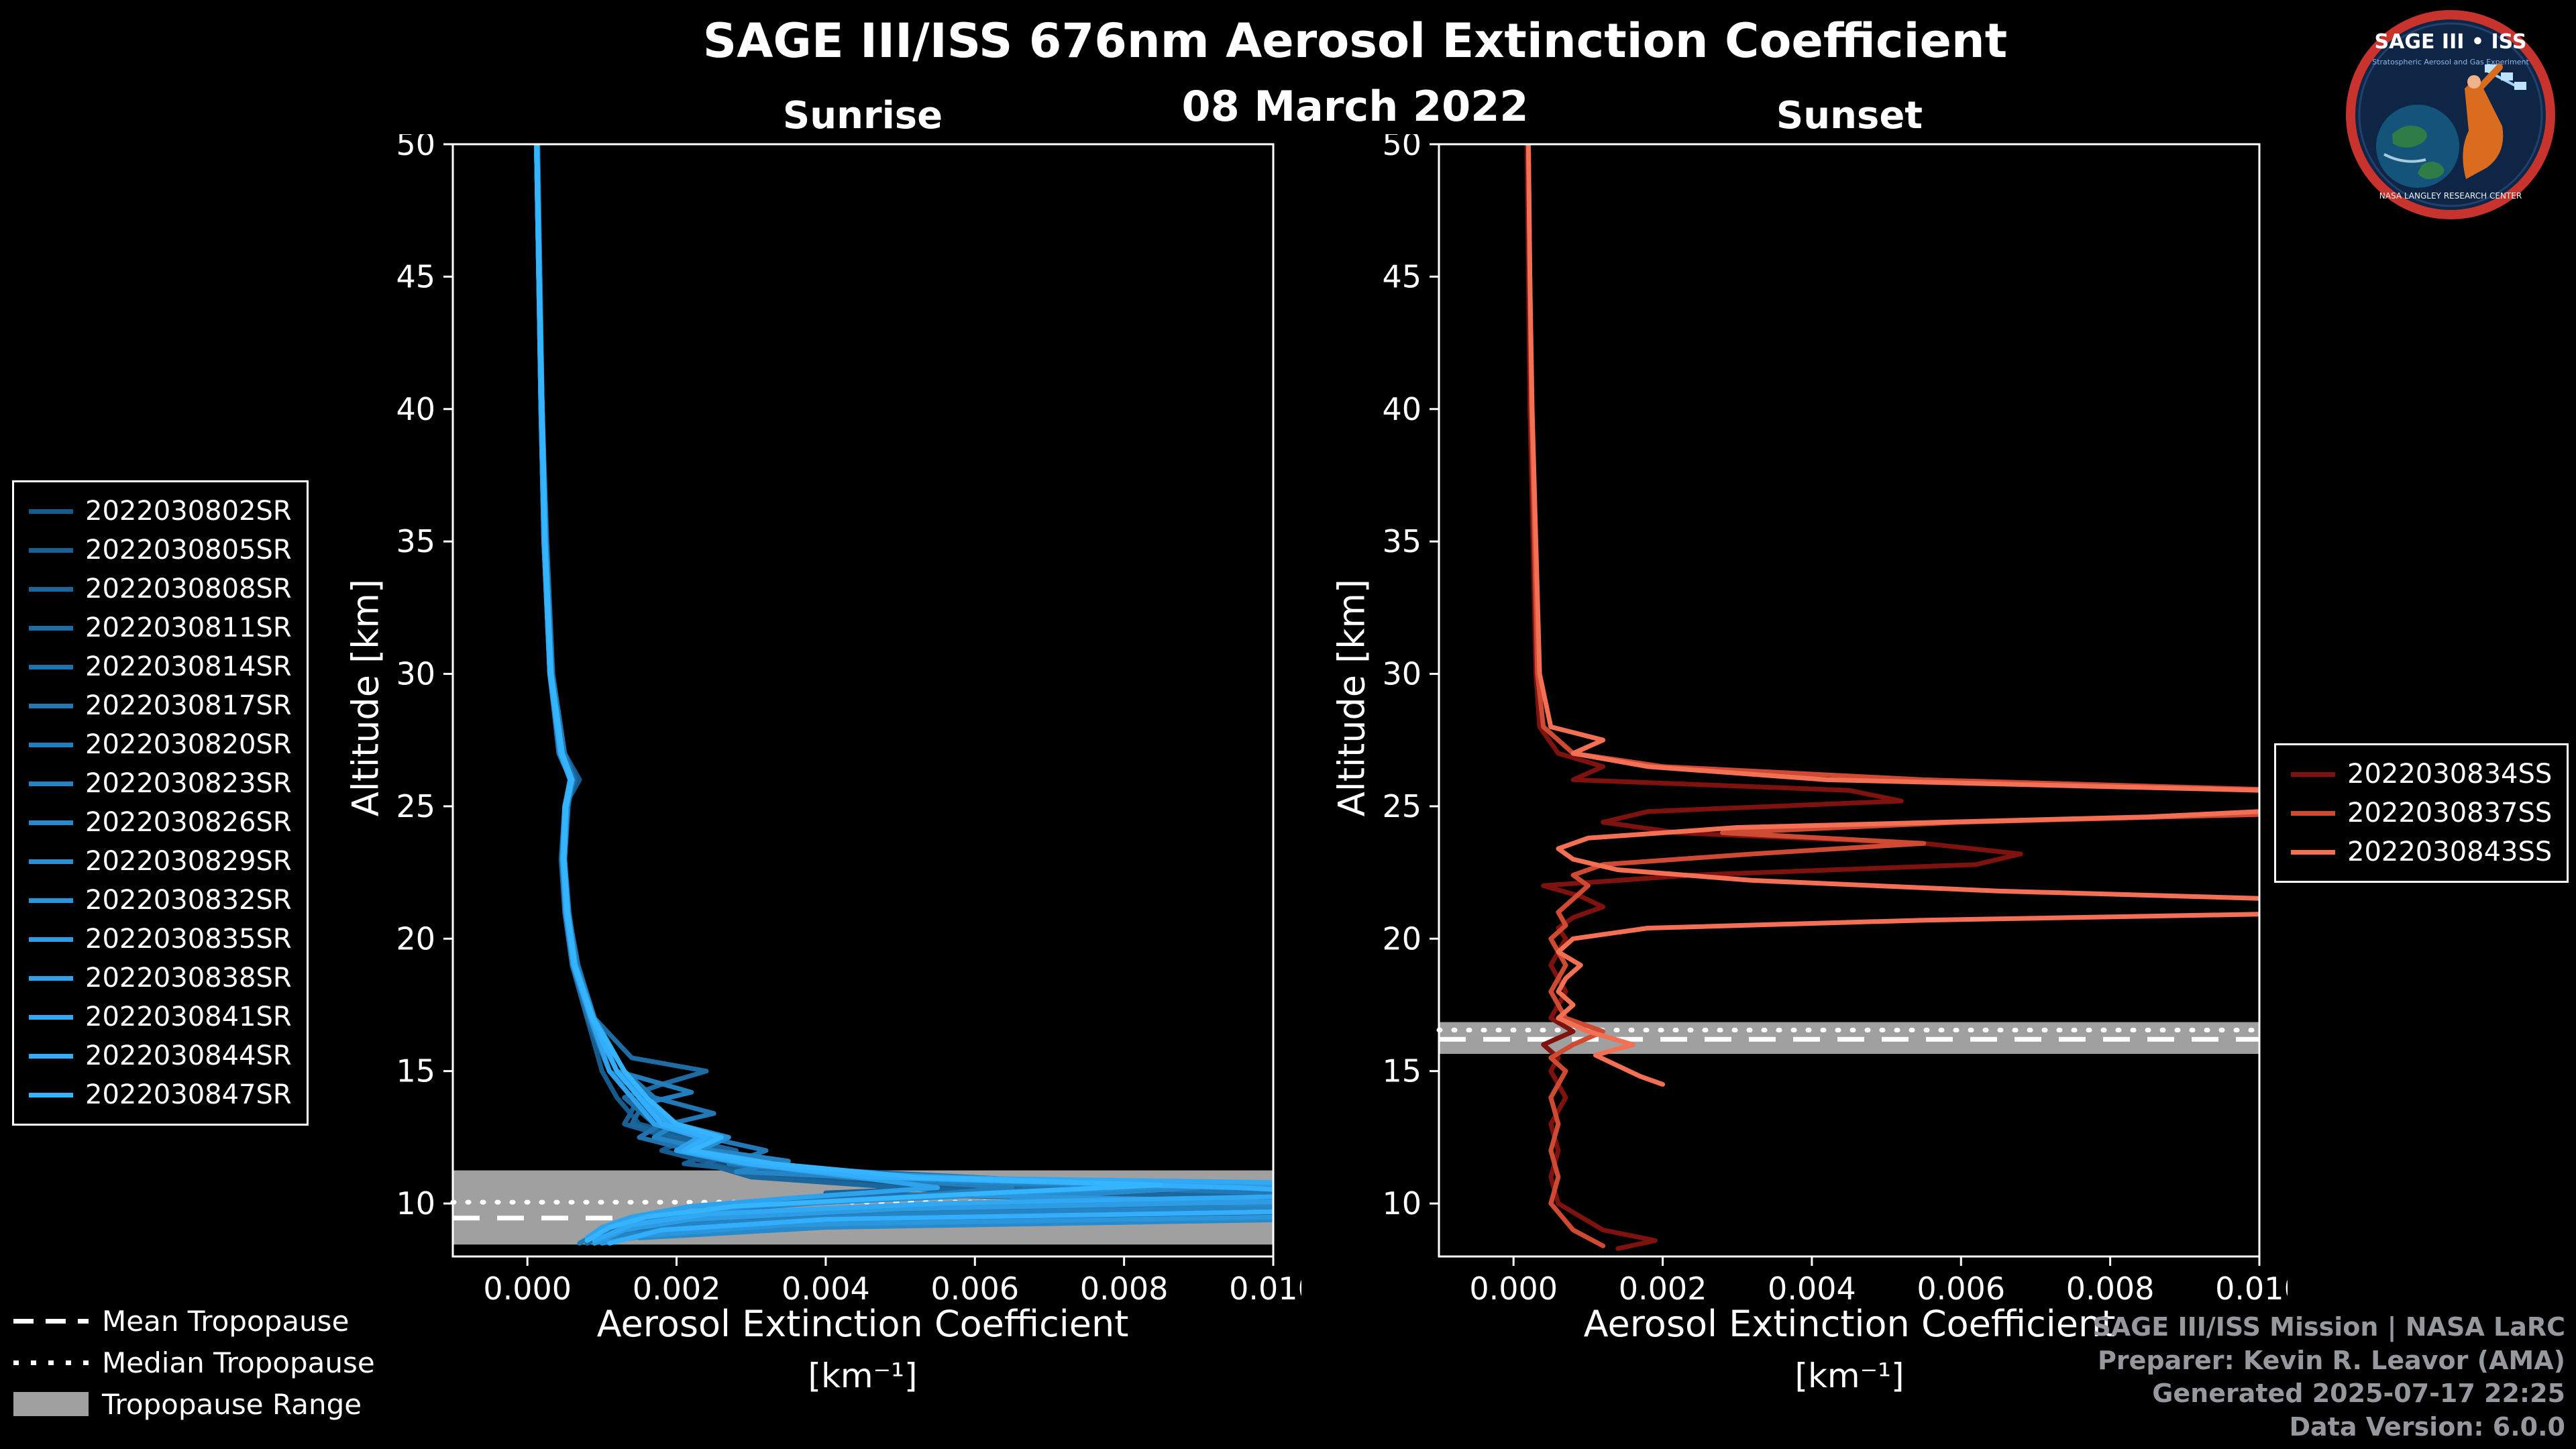 Image resolution: width=2576 pixels, height=1449 pixels. I want to click on tropopause-range-label: Tropopause Range, so click(232, 1404).